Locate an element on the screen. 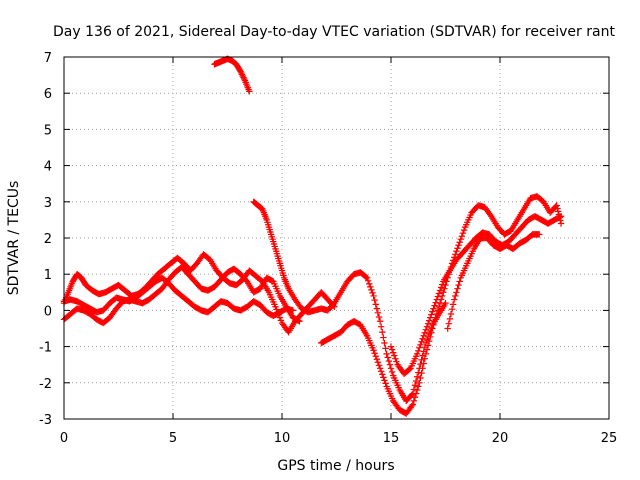 The image size is (640, 480). y-tick-label: 1 is located at coordinates (48, 275).